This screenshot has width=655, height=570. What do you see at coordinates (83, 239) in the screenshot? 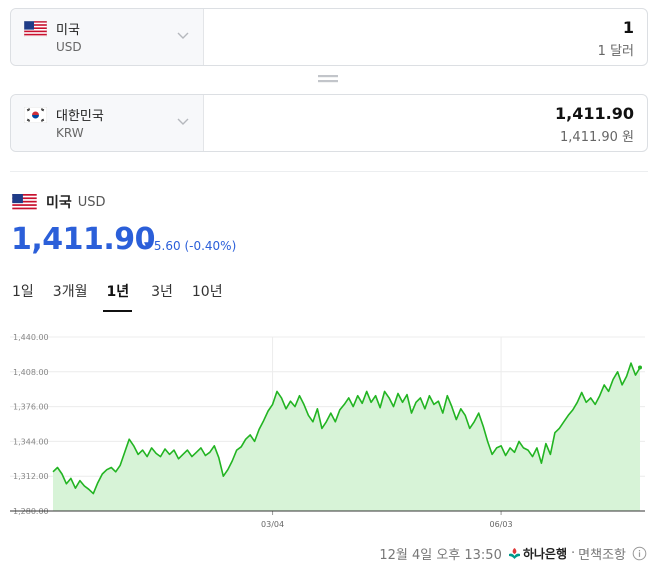
I see `exchange-rate-value: 1,411.90` at bounding box center [83, 239].